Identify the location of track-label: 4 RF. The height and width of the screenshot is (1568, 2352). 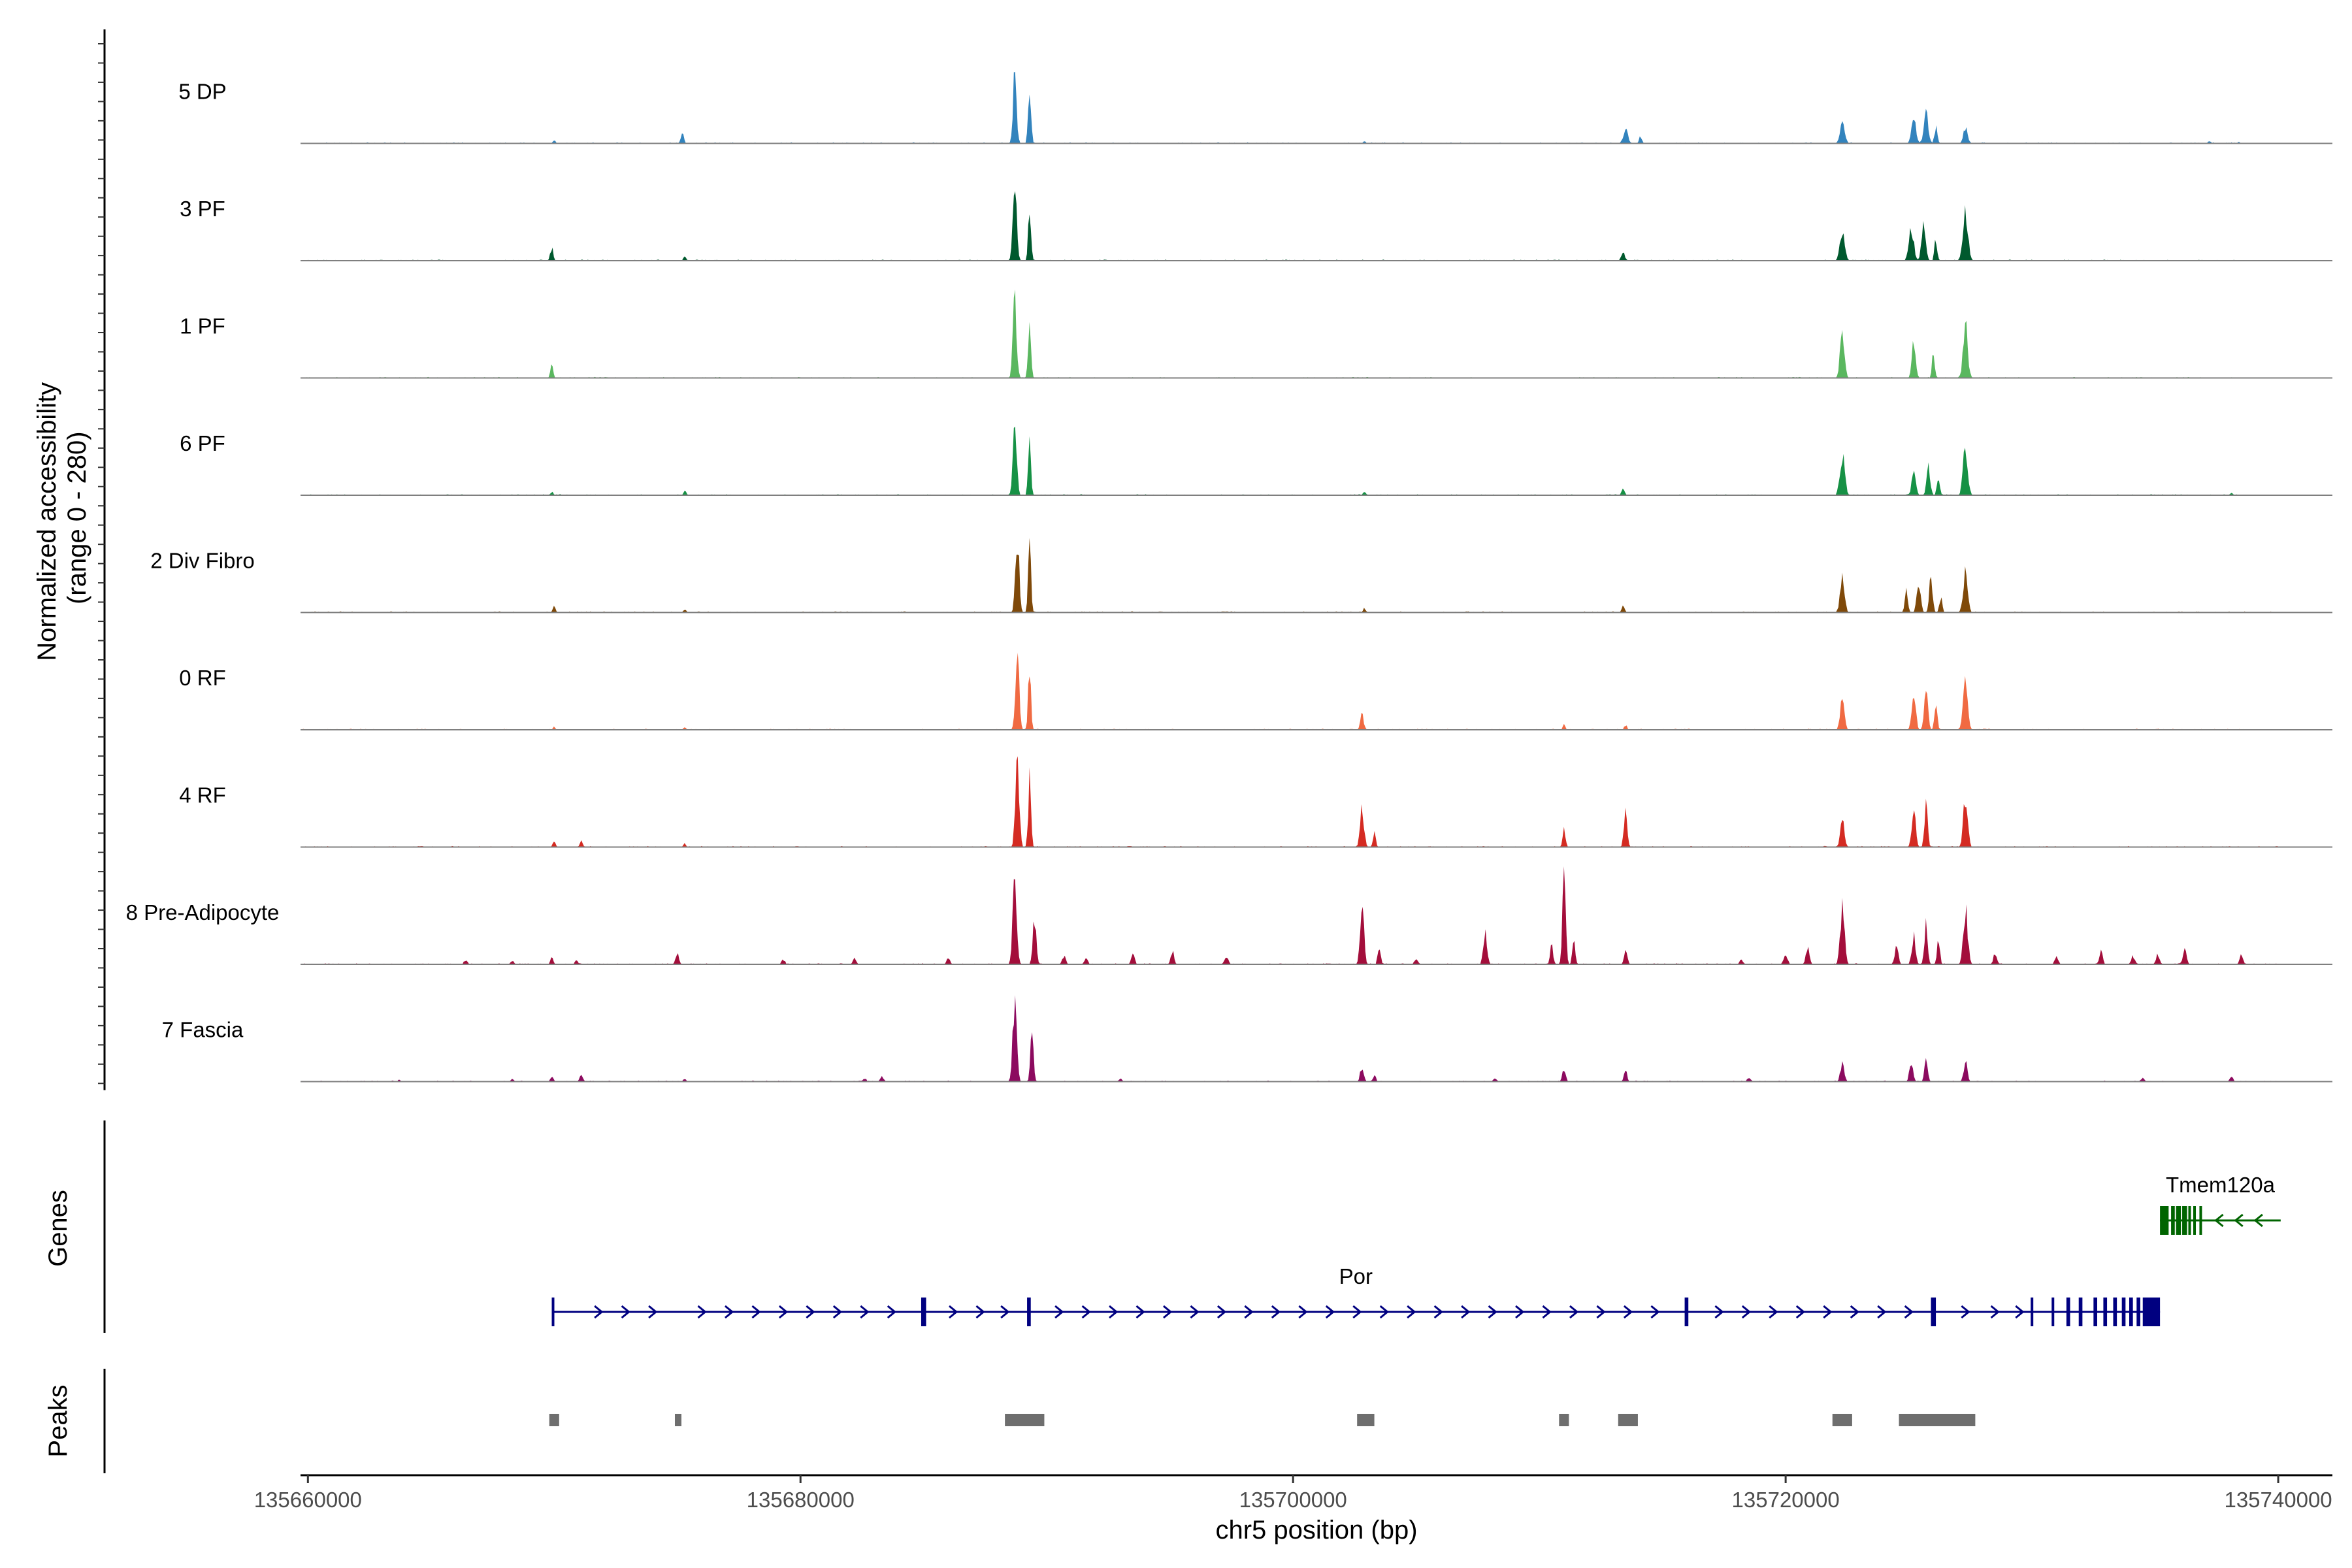
(202, 795).